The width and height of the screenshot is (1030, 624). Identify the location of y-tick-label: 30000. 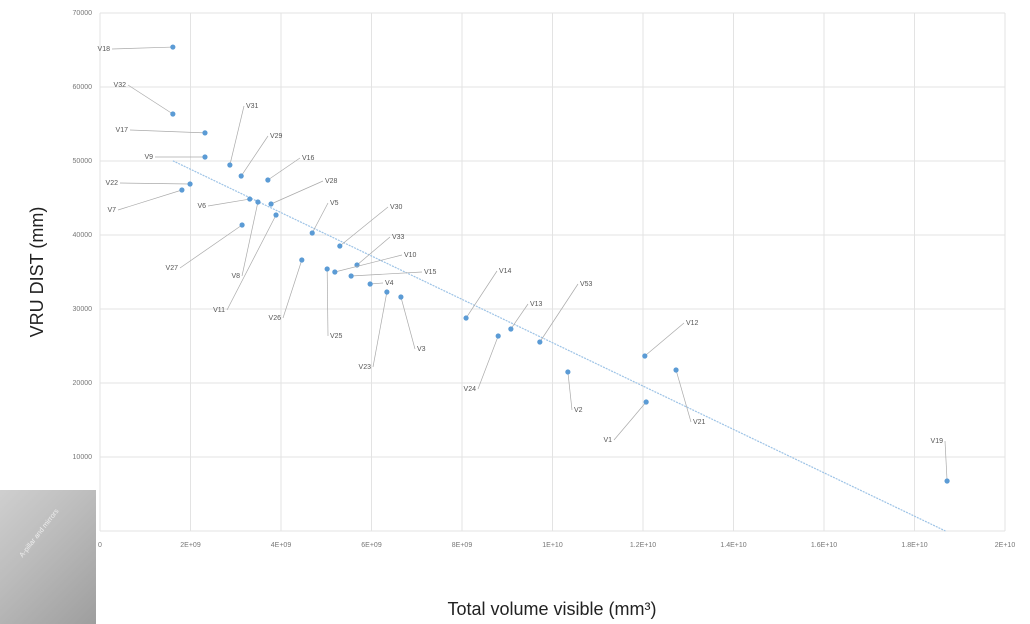
(83, 309).